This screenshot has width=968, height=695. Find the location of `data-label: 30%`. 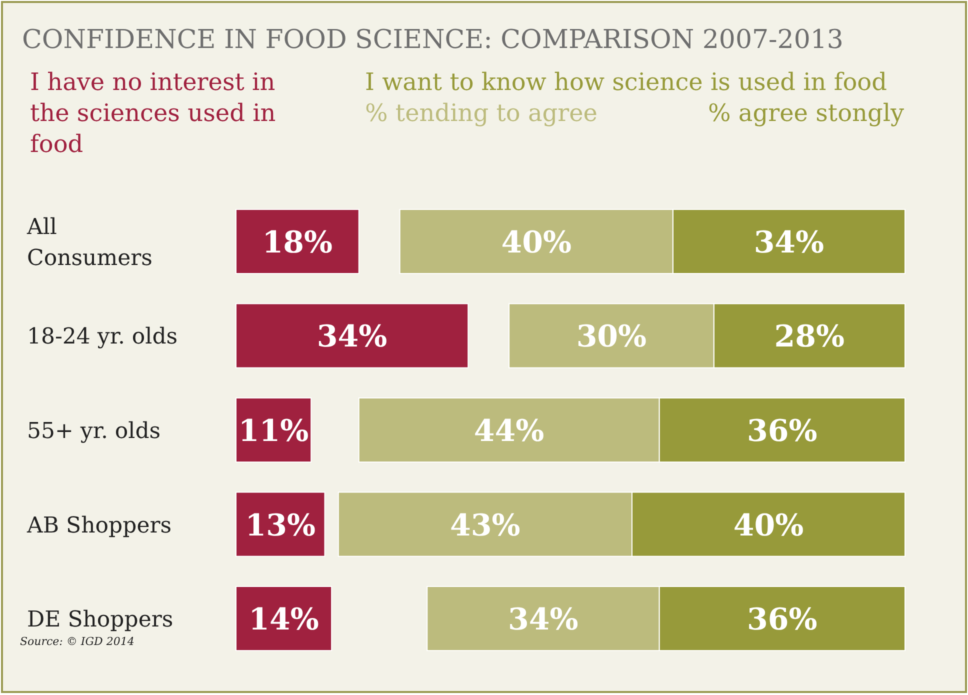

data-label: 30% is located at coordinates (611, 337).